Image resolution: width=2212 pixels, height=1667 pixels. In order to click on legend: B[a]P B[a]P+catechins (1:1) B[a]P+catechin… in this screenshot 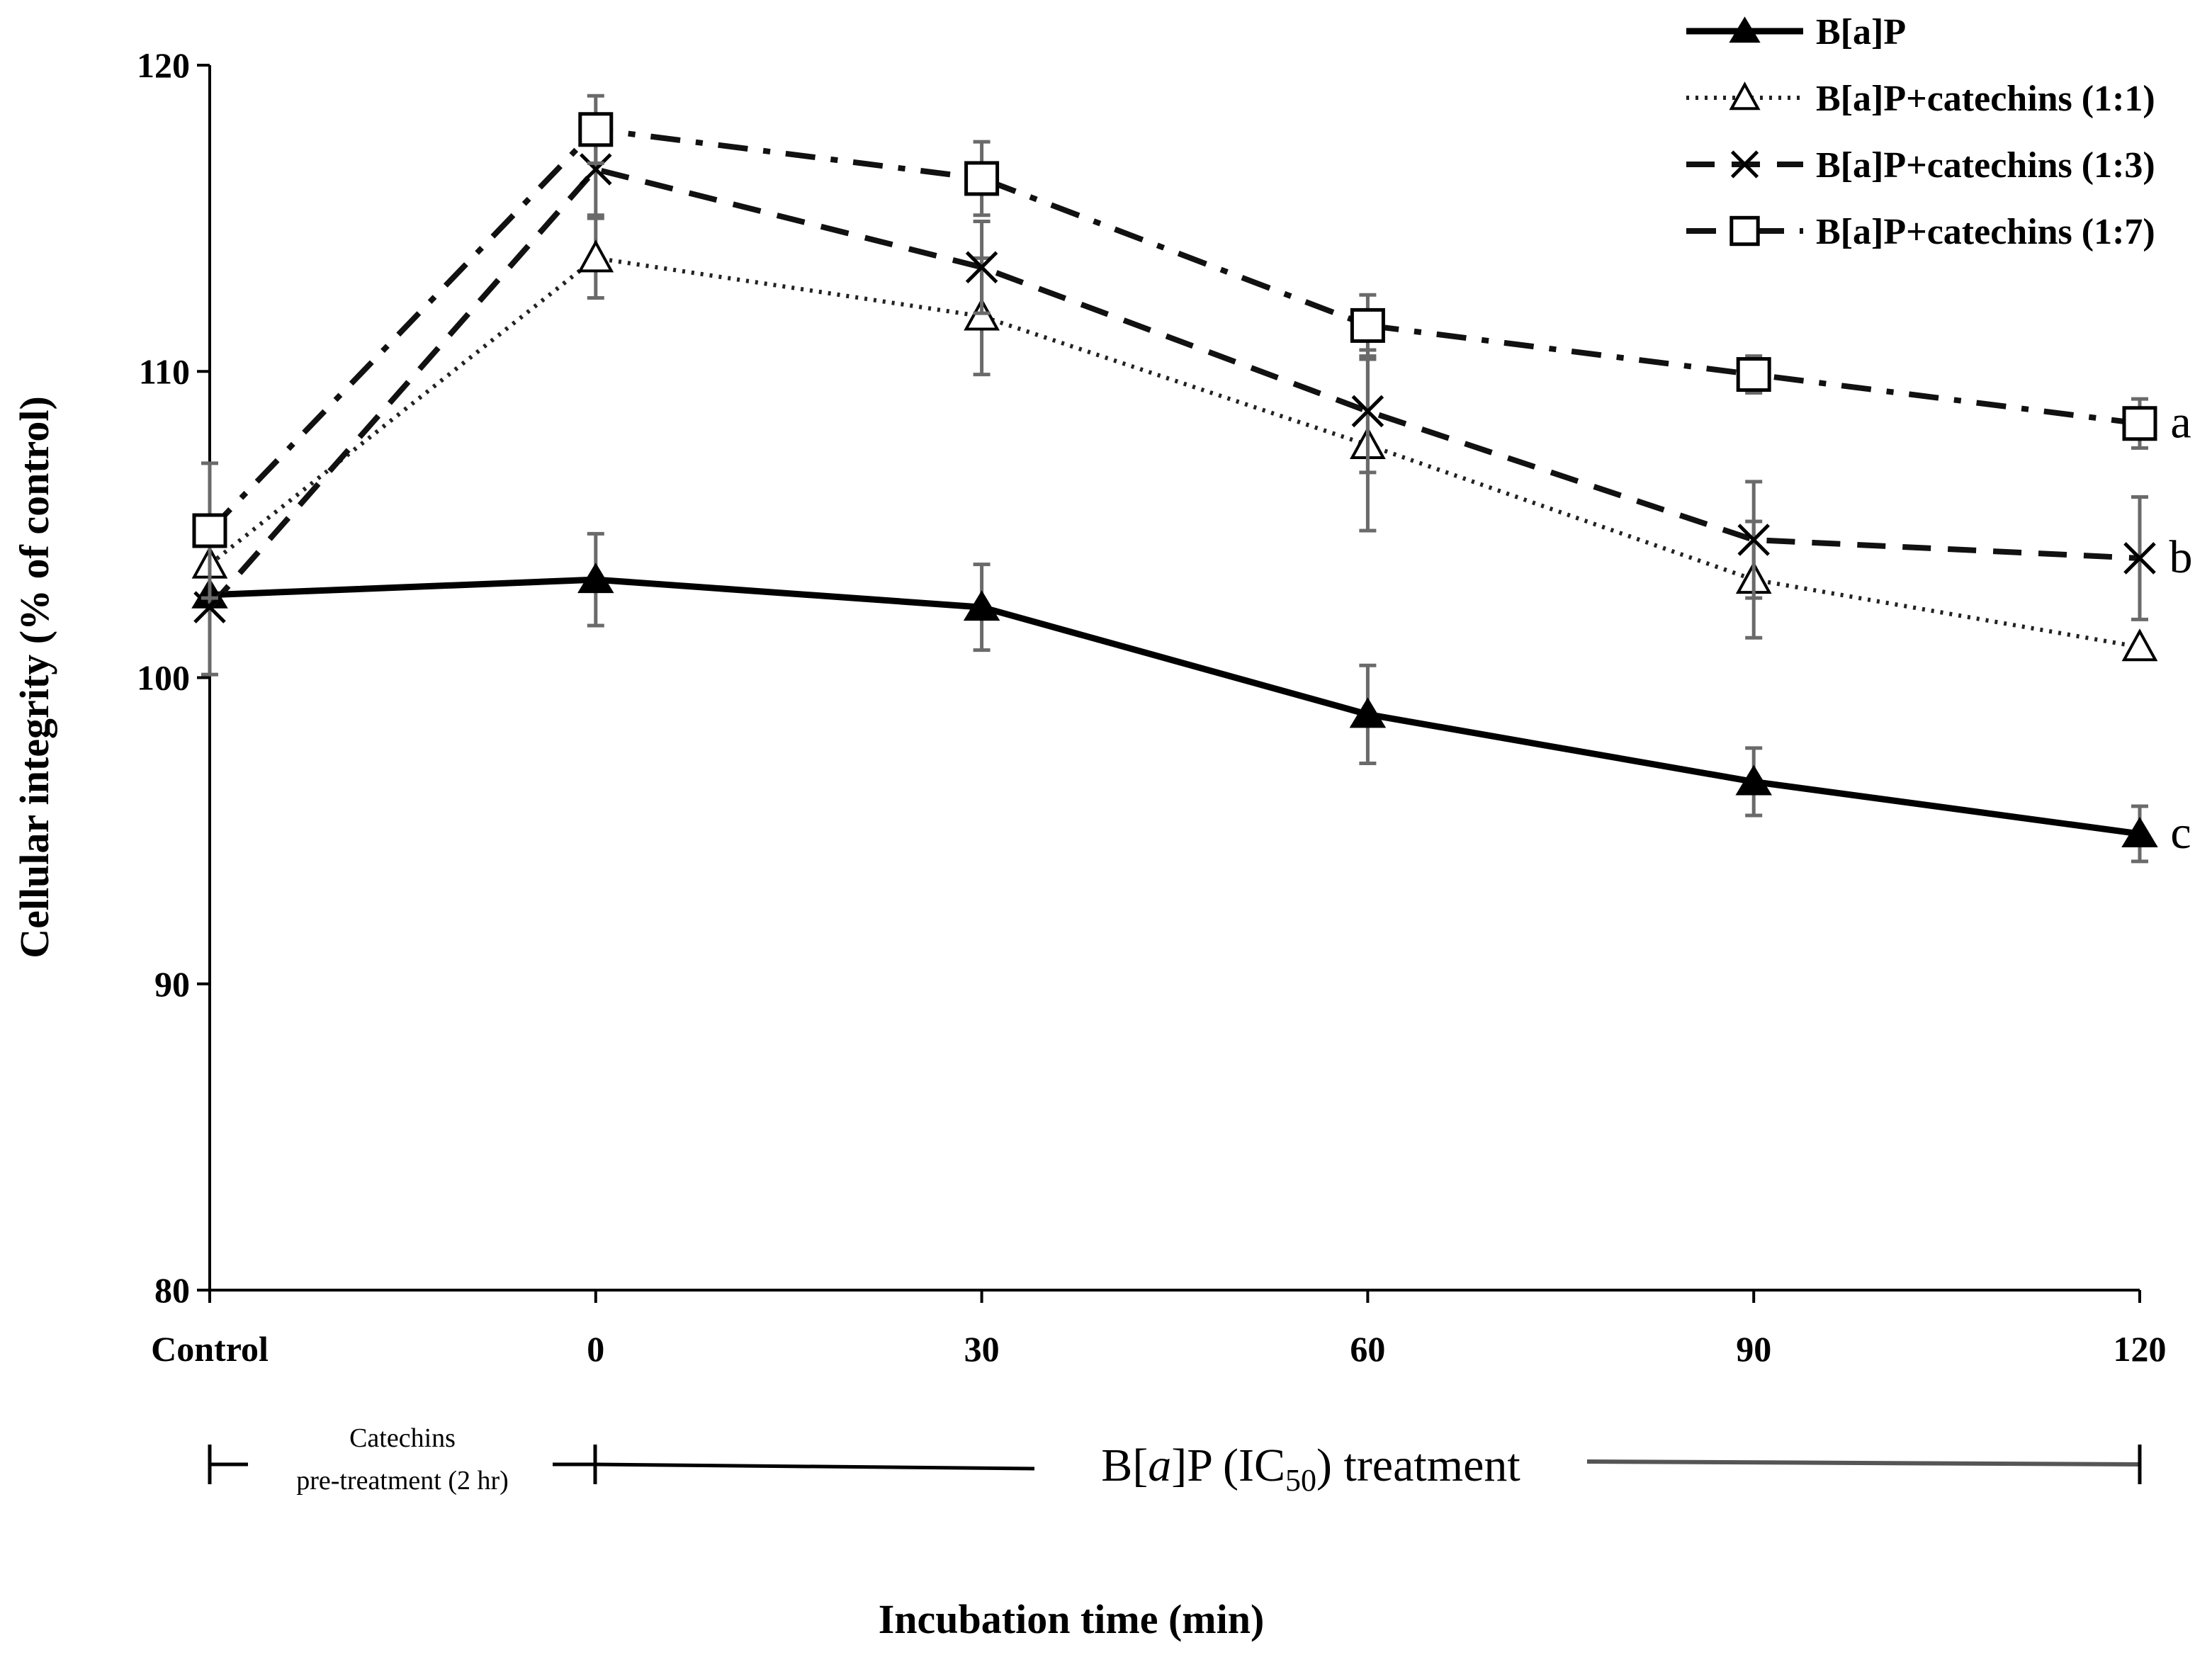, I will do `click(1920, 132)`.